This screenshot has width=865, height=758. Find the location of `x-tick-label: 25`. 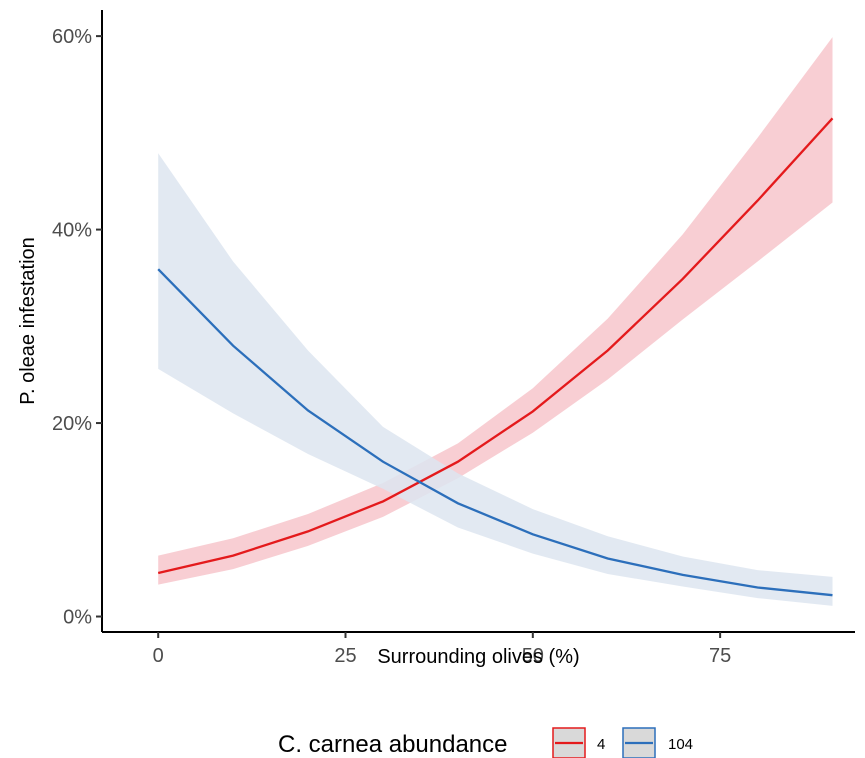

x-tick-label: 25 is located at coordinates (345, 656).